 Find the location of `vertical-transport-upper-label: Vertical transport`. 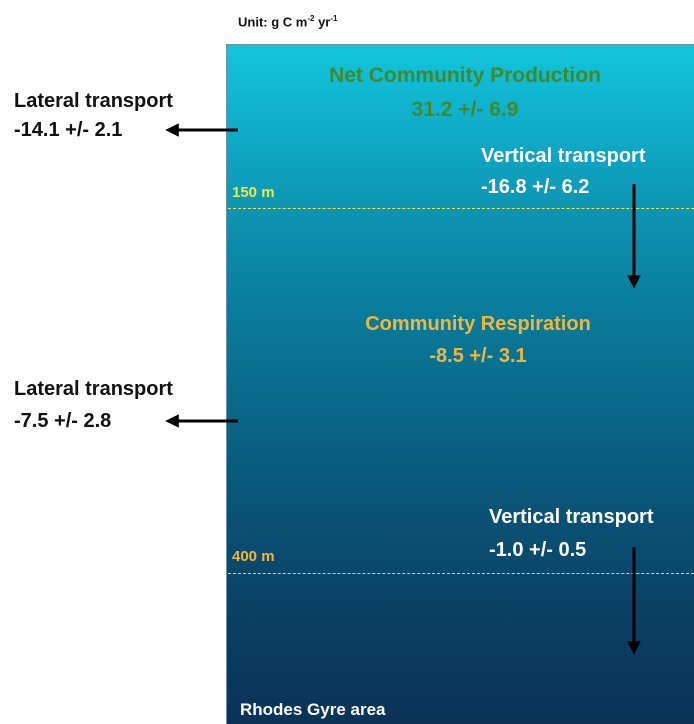

vertical-transport-upper-label: Vertical transport is located at coordinates (563, 156).